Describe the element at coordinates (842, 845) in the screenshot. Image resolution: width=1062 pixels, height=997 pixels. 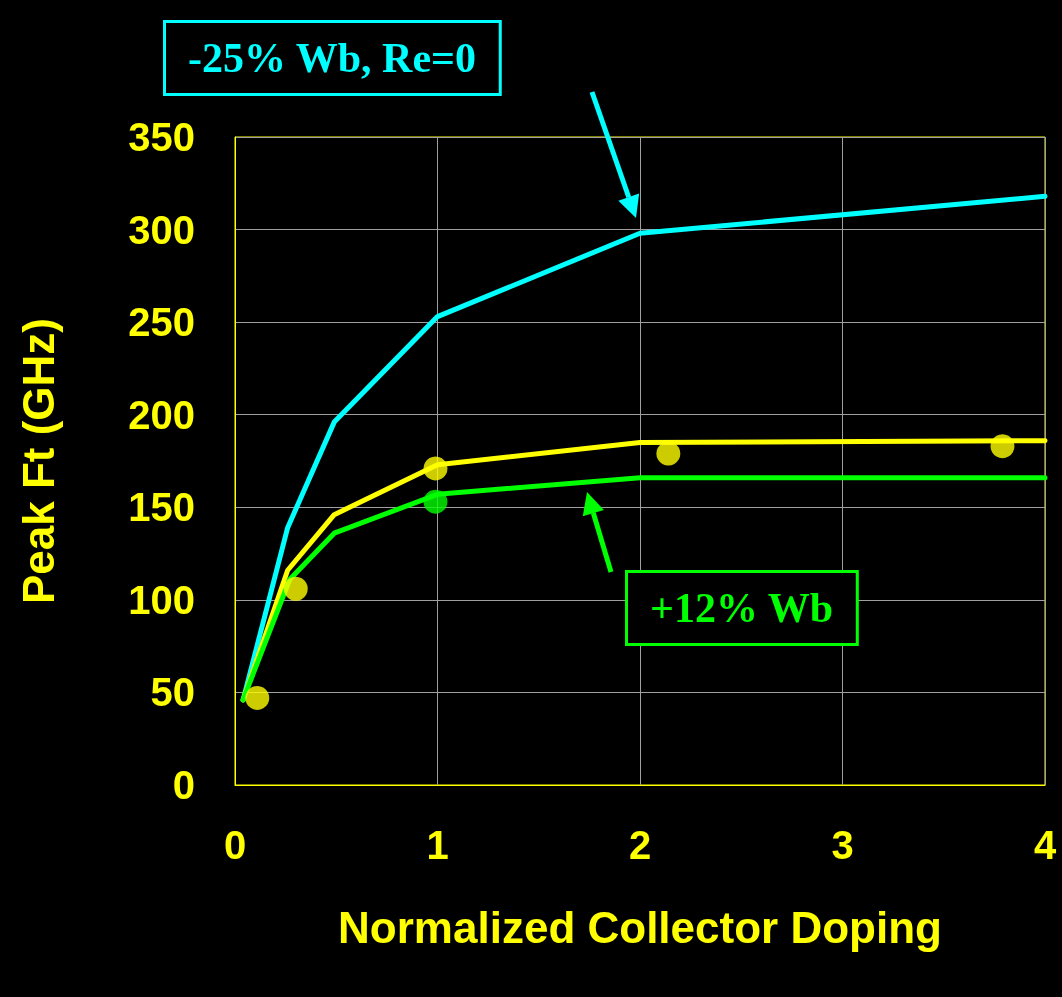
I see `x-tick-label: 3` at that location.